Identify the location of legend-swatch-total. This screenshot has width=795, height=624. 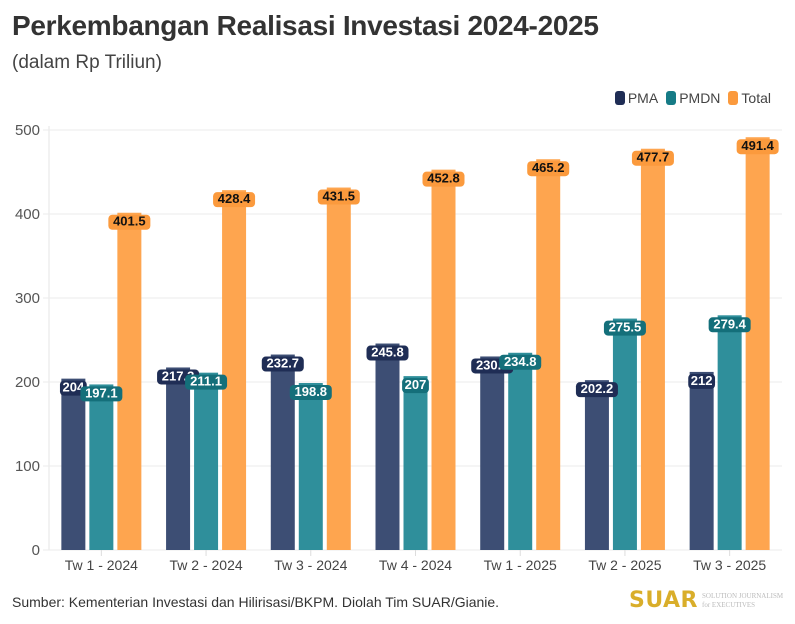
(733, 98).